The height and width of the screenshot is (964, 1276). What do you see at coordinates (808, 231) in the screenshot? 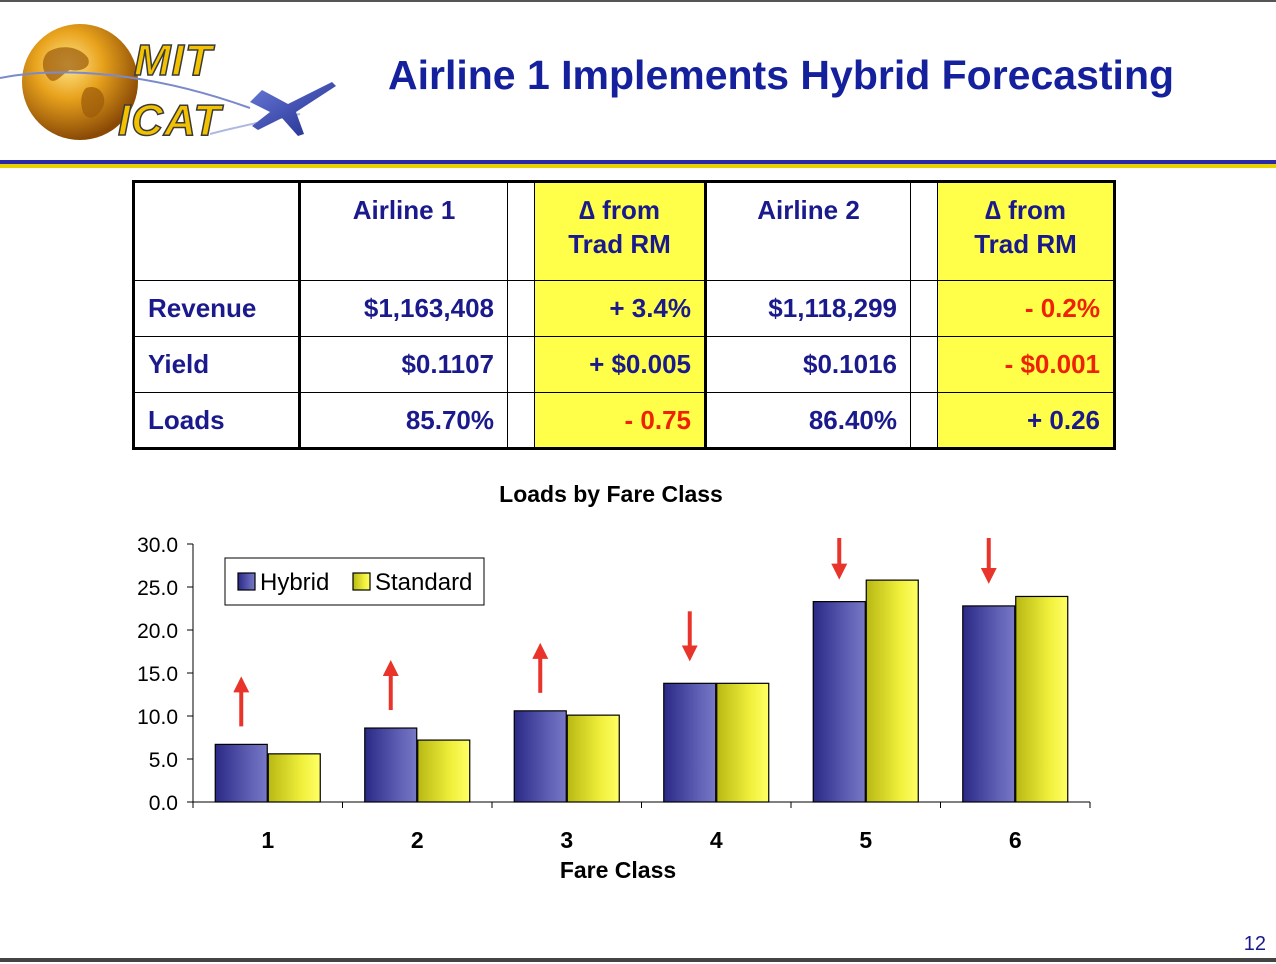
I see `header-airline-2: Airline 2` at bounding box center [808, 231].